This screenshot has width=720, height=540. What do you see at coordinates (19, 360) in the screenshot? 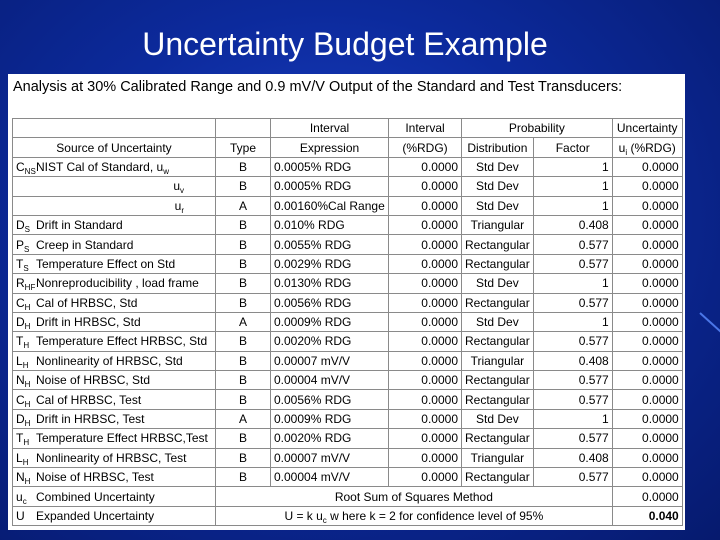
I see `source-symbol: L` at bounding box center [19, 360].